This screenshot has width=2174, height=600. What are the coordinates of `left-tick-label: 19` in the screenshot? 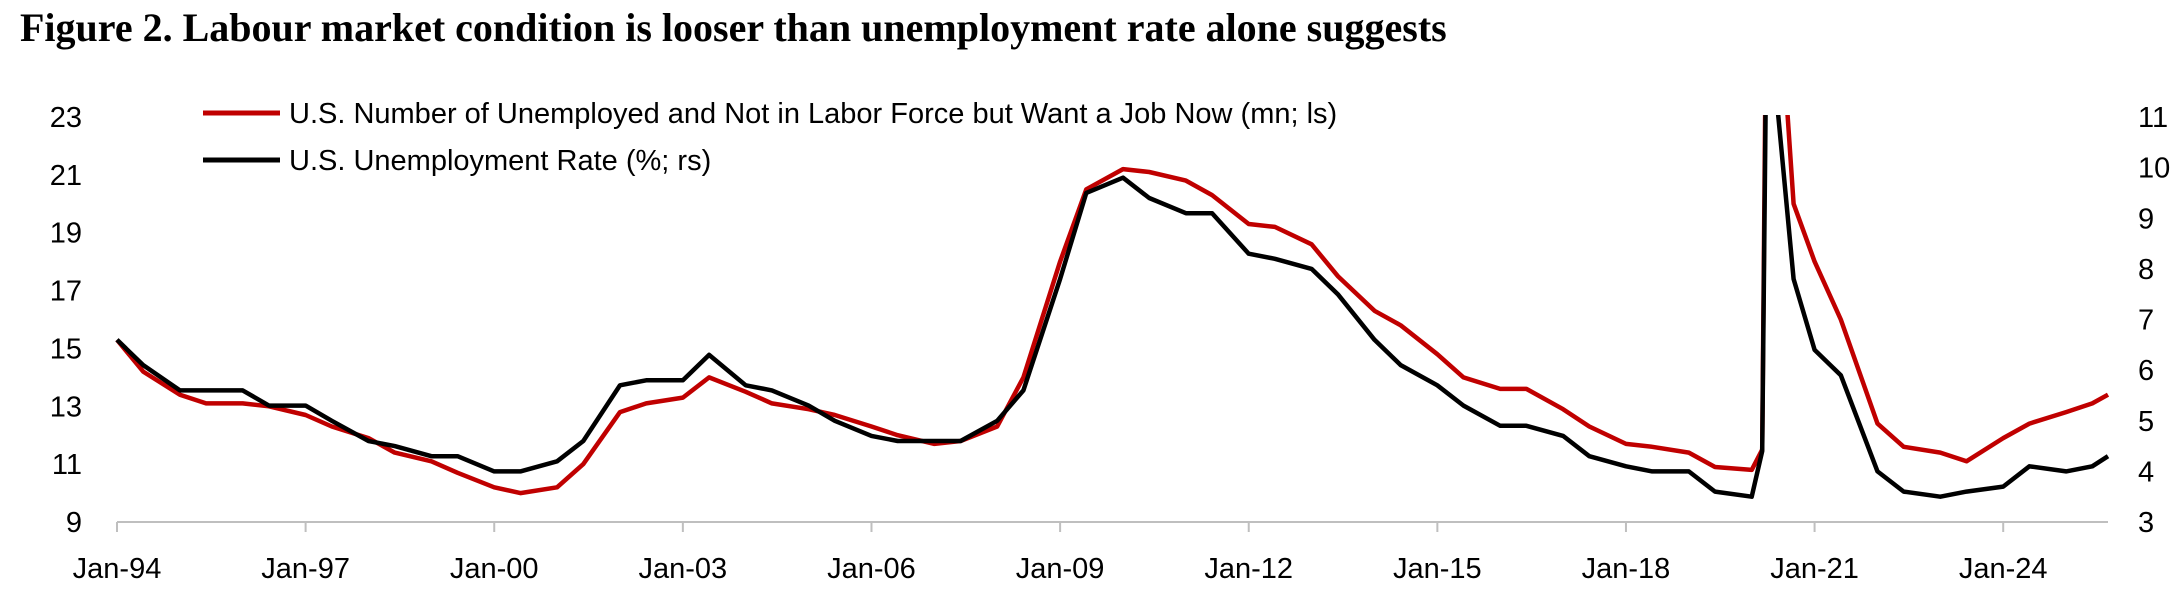 It's located at (66, 234).